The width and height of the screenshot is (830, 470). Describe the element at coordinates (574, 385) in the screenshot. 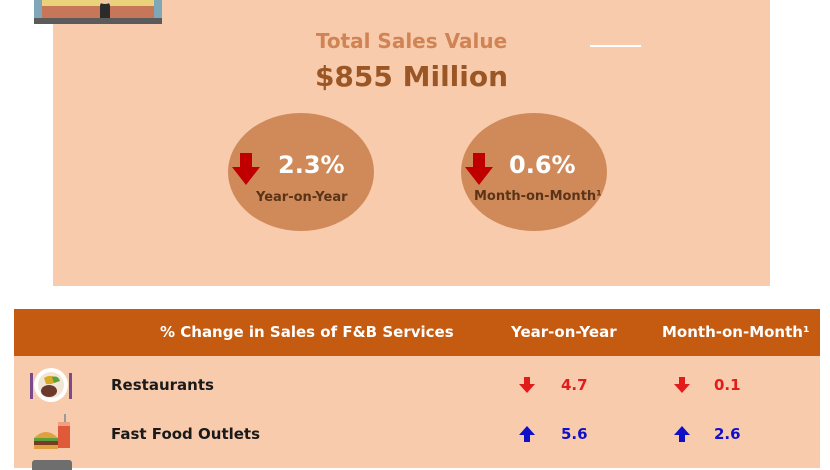

I see `row-yoy-value: 4.7` at that location.